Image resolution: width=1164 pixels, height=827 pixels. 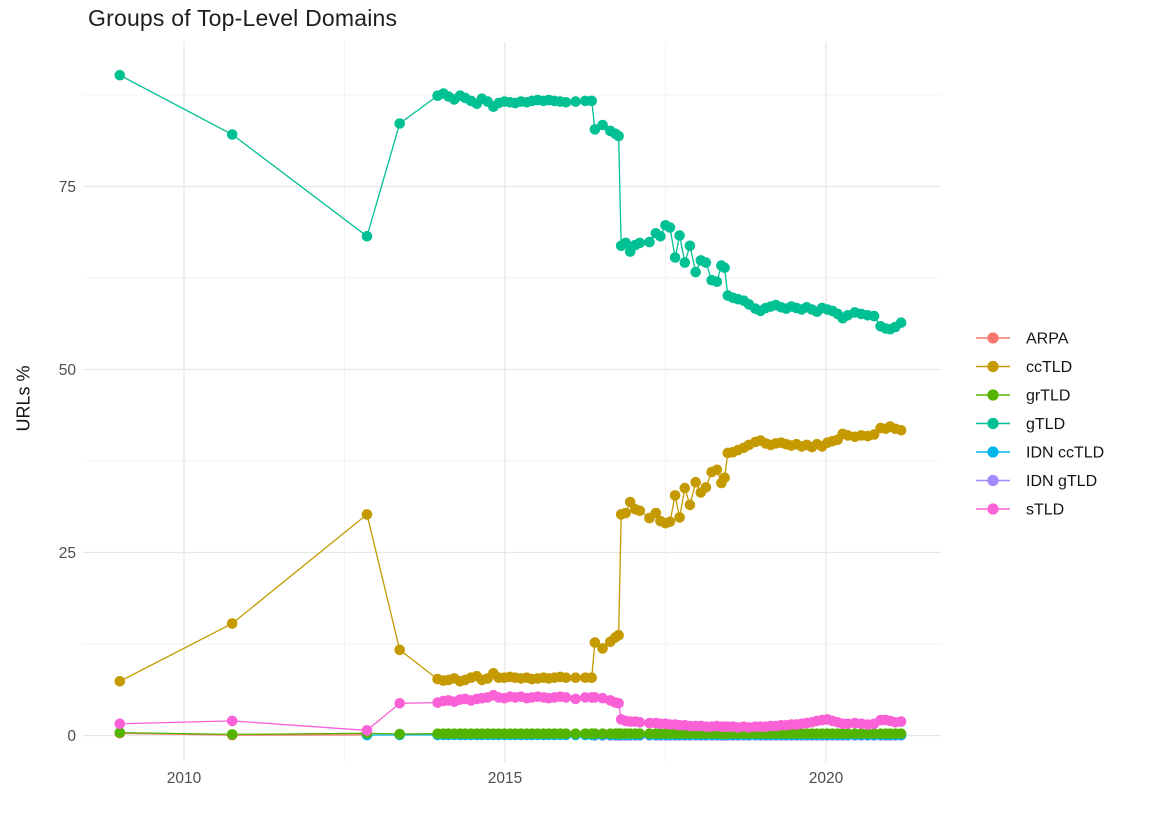 What do you see at coordinates (184, 778) in the screenshot?
I see `x-tick-label: 2010` at bounding box center [184, 778].